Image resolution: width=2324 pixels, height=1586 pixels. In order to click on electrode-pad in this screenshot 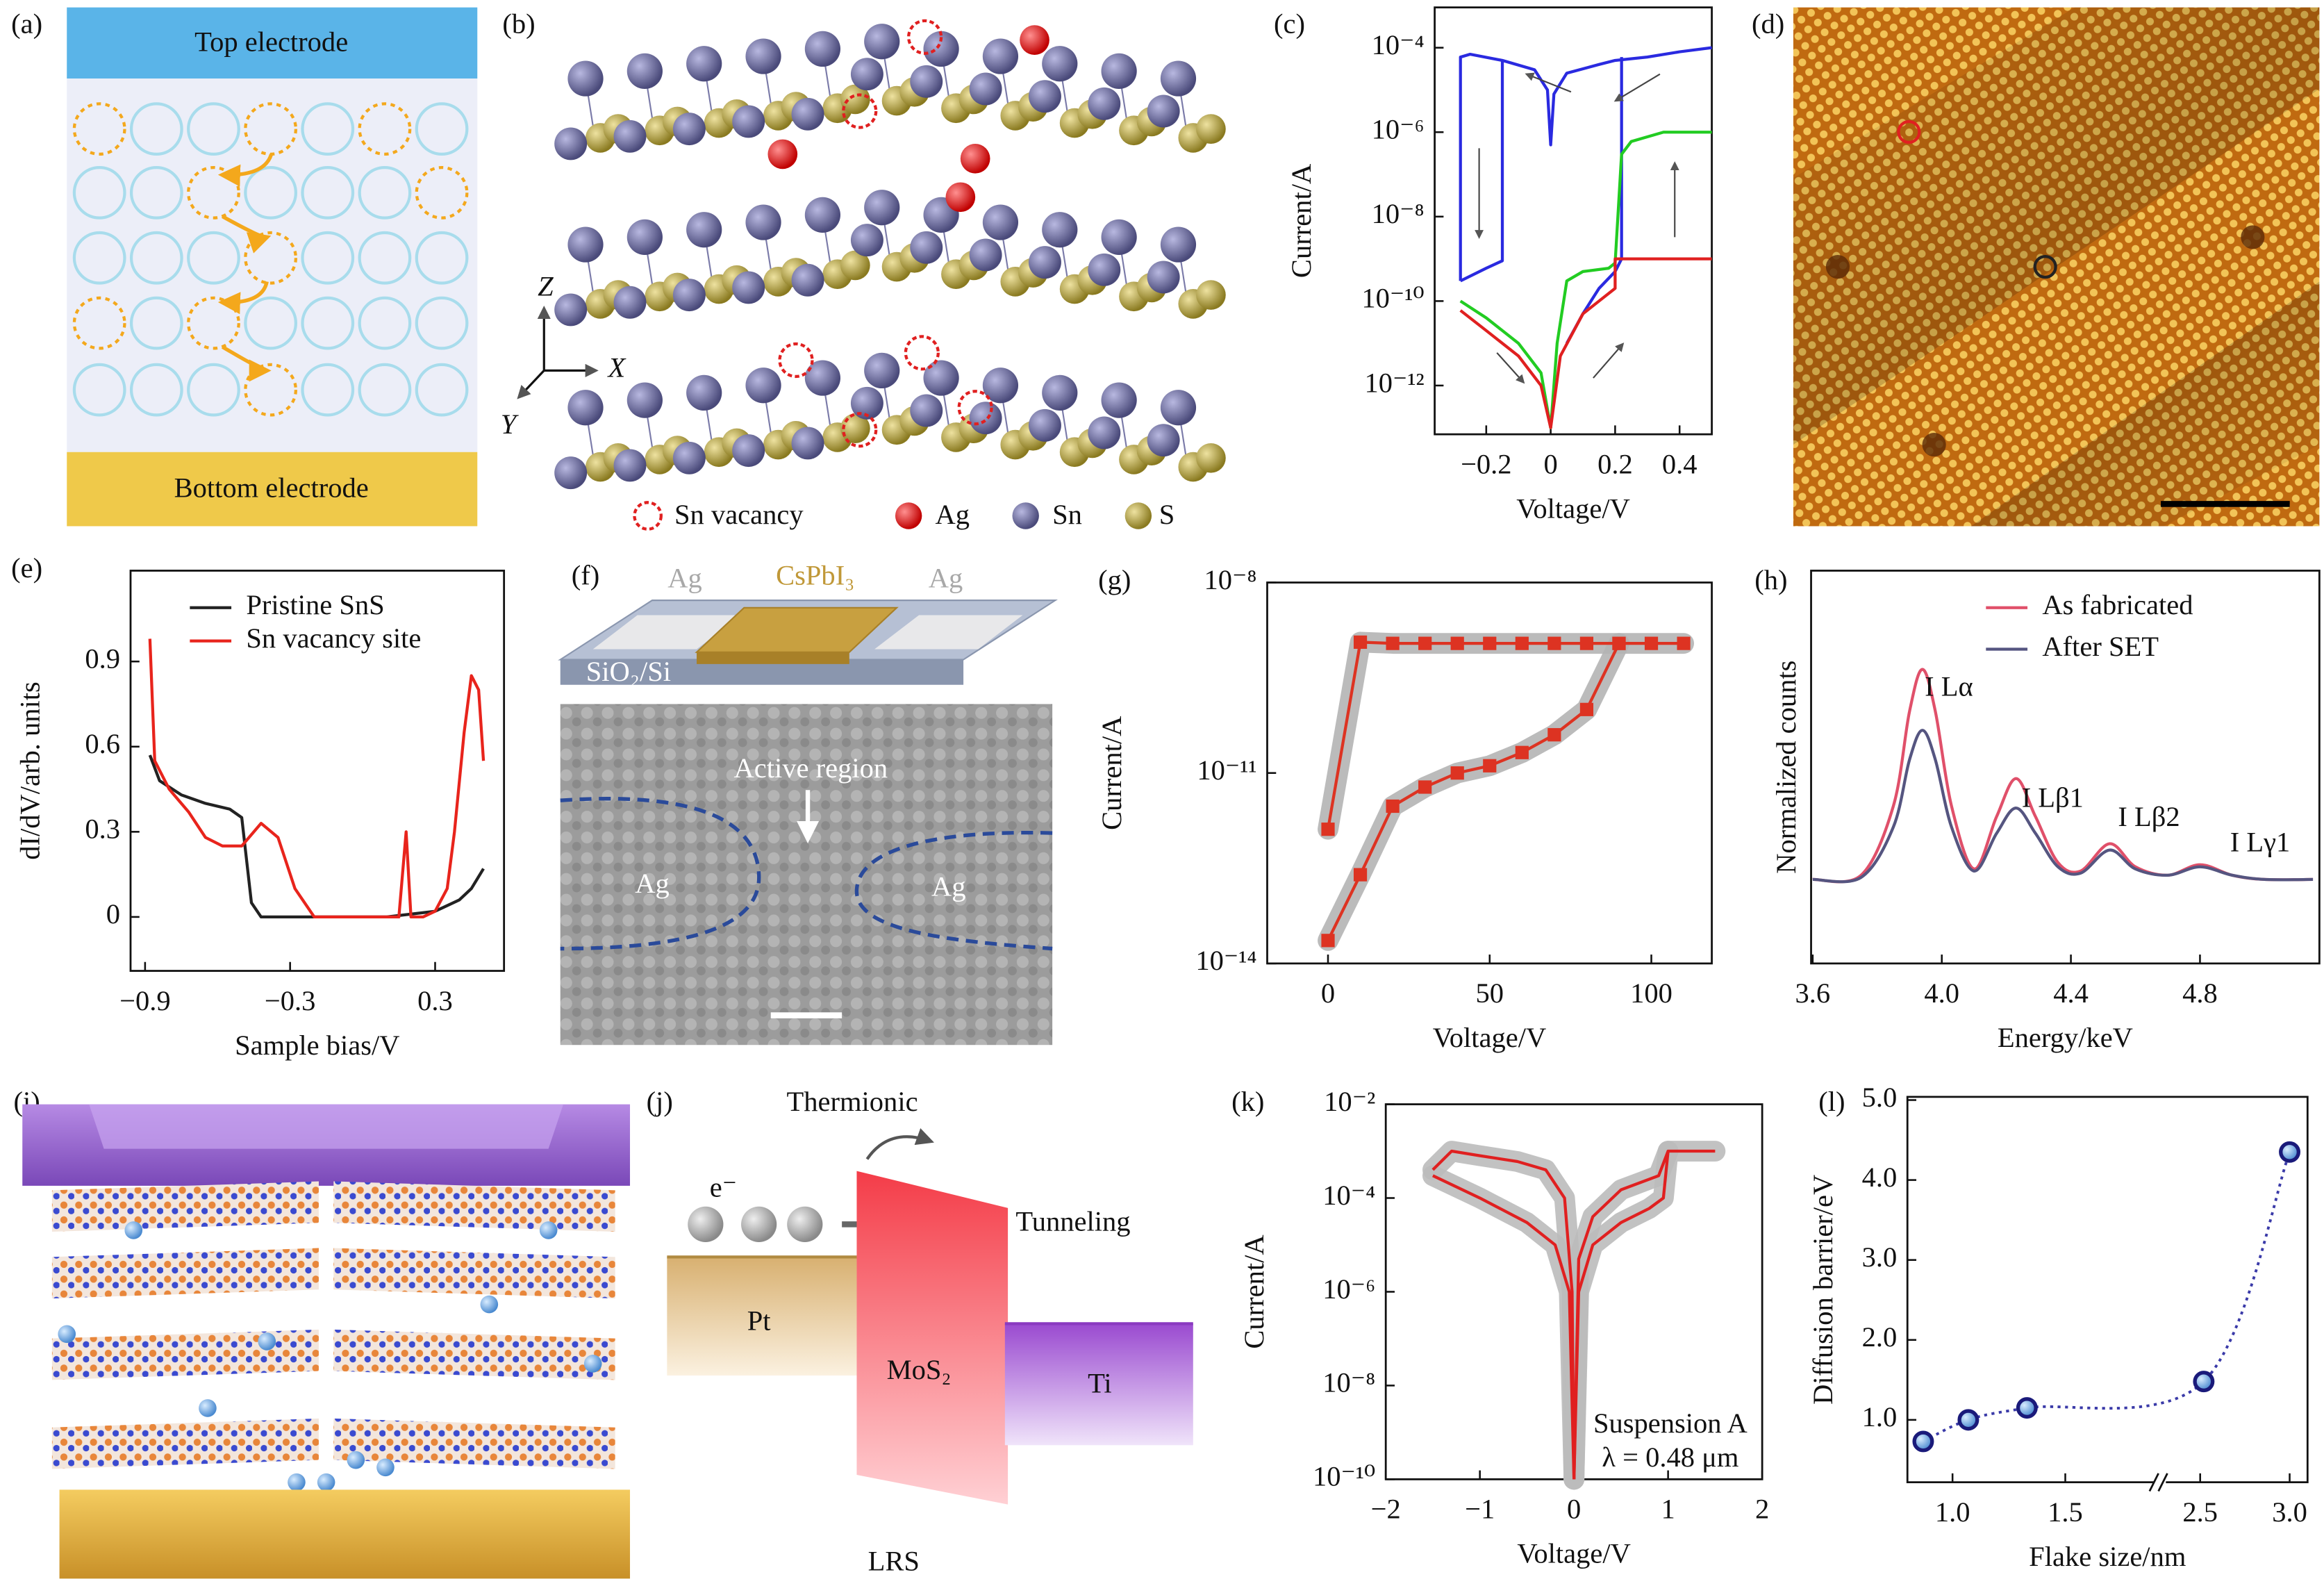, I will do `click(667, 632)`.